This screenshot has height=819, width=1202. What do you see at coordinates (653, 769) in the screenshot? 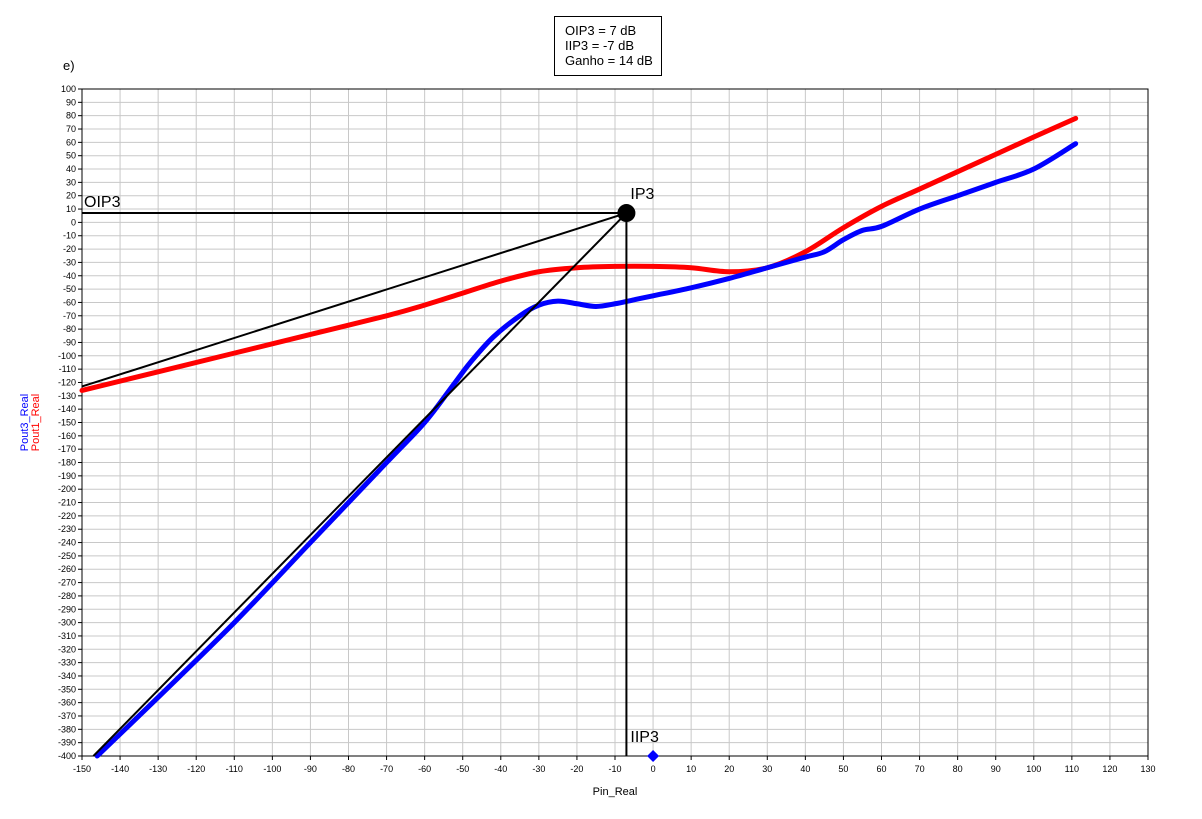
I see `x-tick-label: 0` at bounding box center [653, 769].